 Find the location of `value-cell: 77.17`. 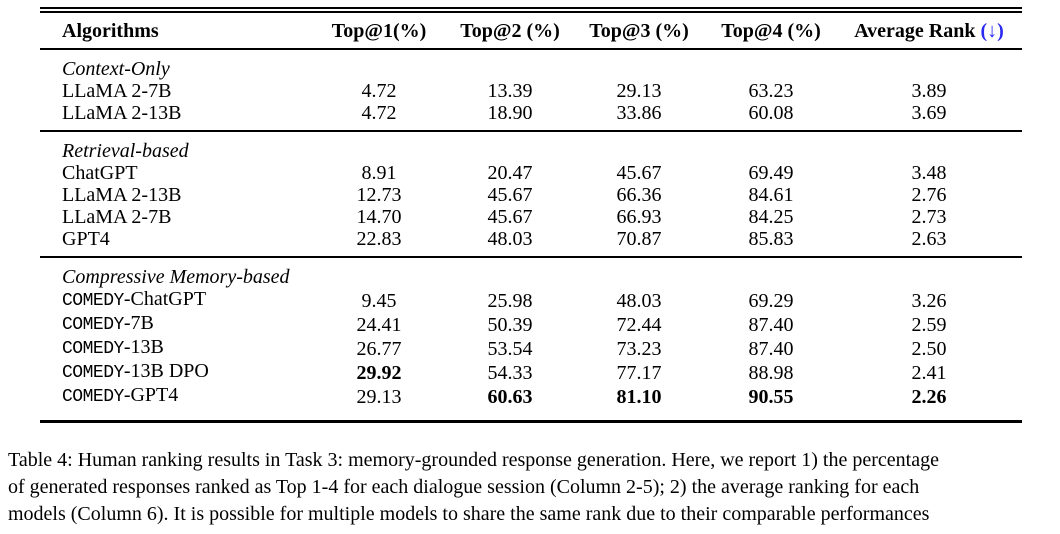

value-cell: 77.17 is located at coordinates (639, 373).